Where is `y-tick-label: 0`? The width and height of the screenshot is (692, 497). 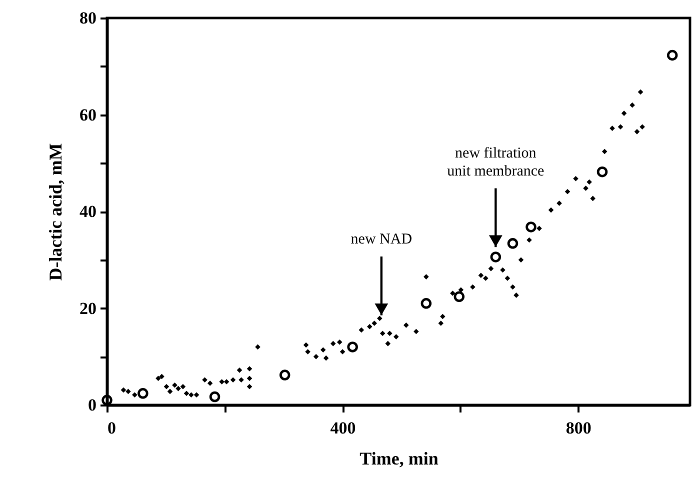 y-tick-label: 0 is located at coordinates (92, 405).